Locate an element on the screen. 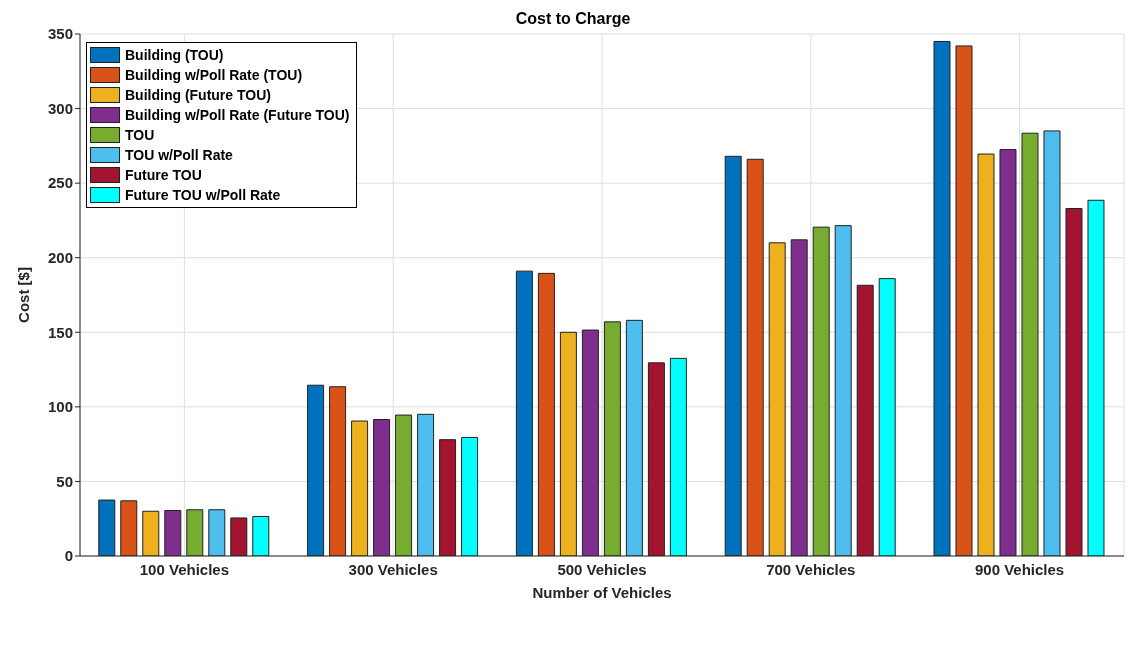  legend-label: TOU w/Poll Rate is located at coordinates (179, 155).